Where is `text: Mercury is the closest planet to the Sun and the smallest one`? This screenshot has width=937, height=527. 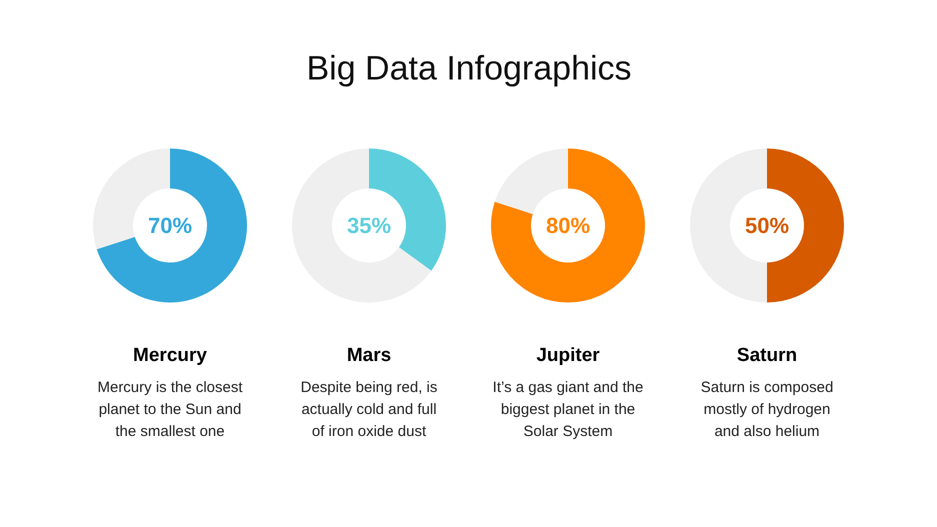 text: Mercury is the closest planet to the Sun and the smallest one is located at coordinates (170, 409).